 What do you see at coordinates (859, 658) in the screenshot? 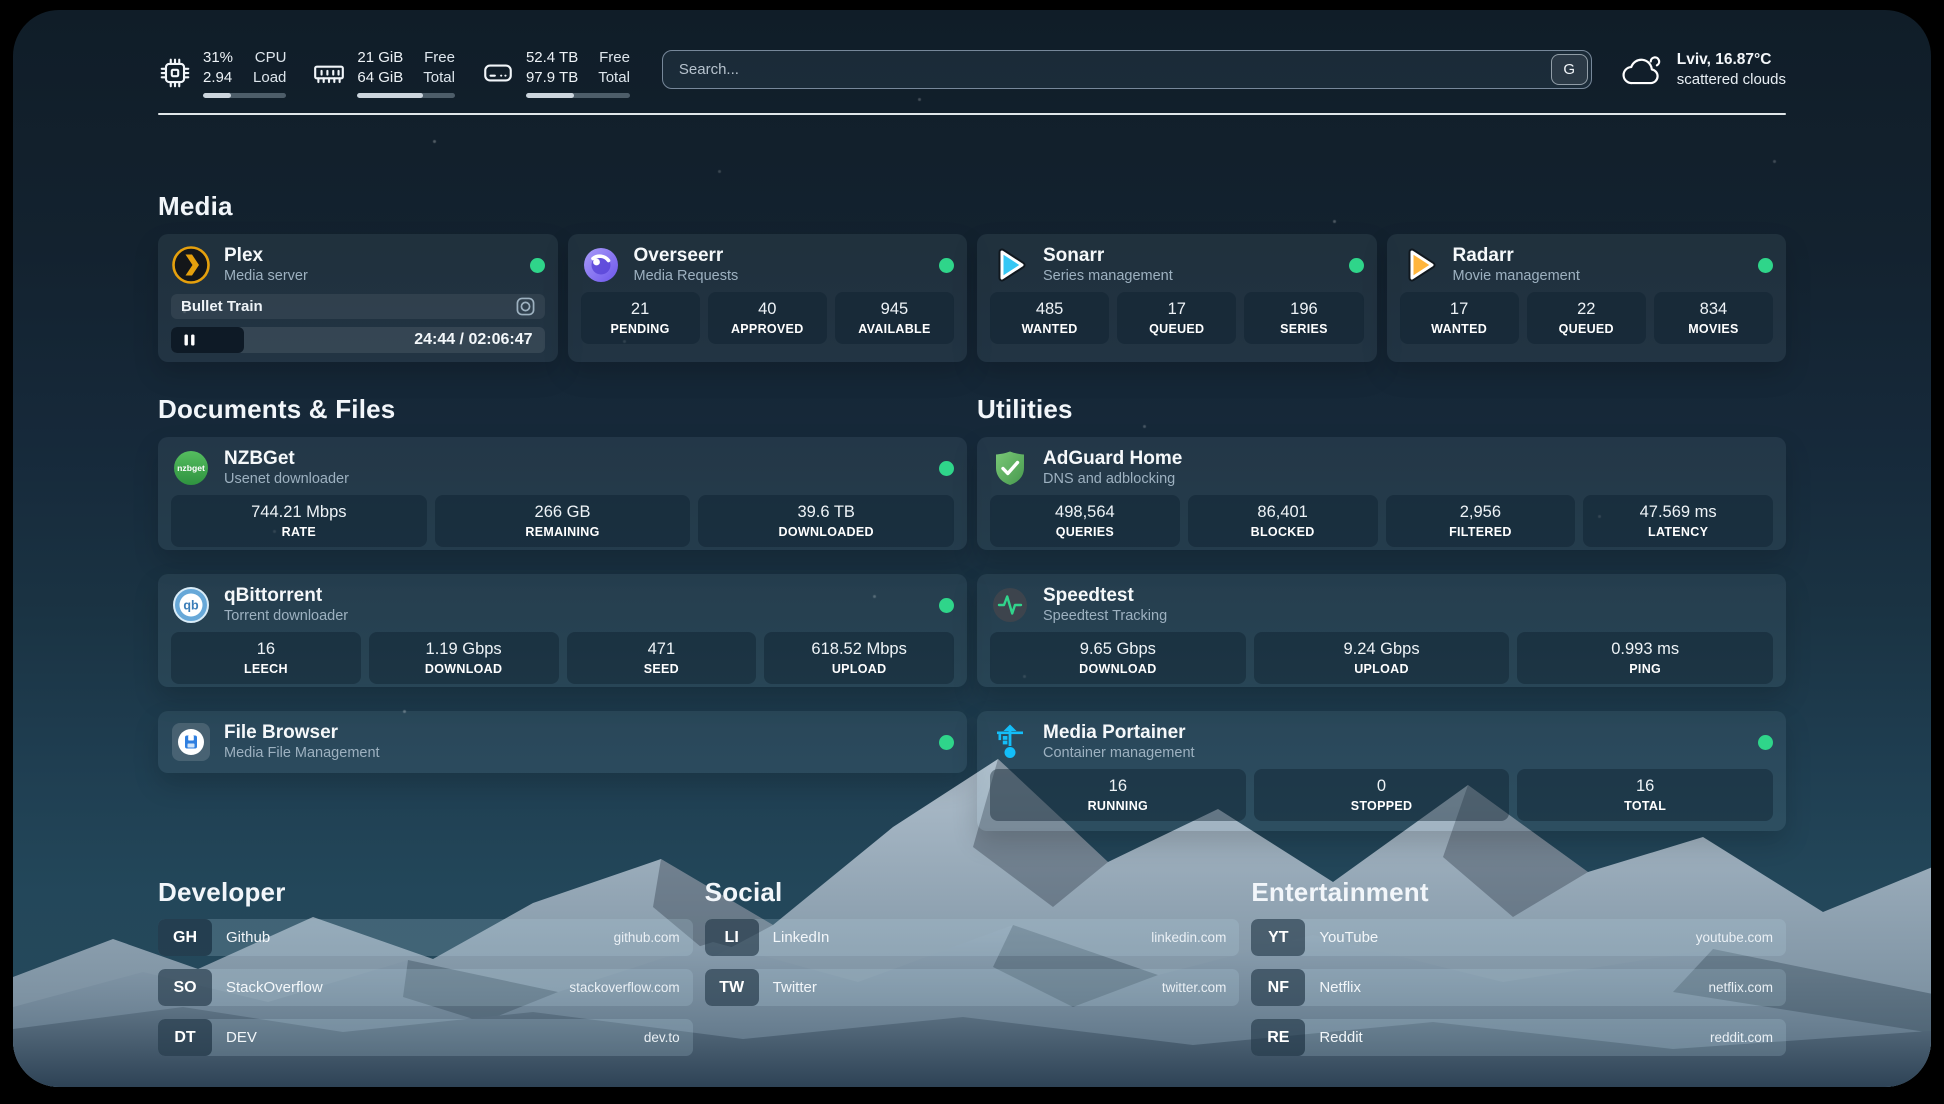
I see `stat-block: 618.52 Mbps UPLOAD` at bounding box center [859, 658].